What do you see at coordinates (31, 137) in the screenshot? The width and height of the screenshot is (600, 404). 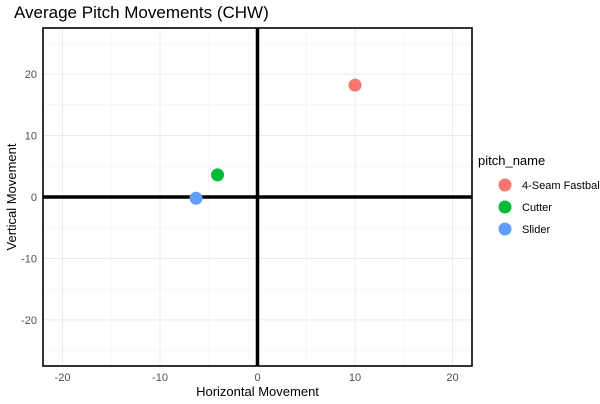 I see `y-tick-label: 10` at bounding box center [31, 137].